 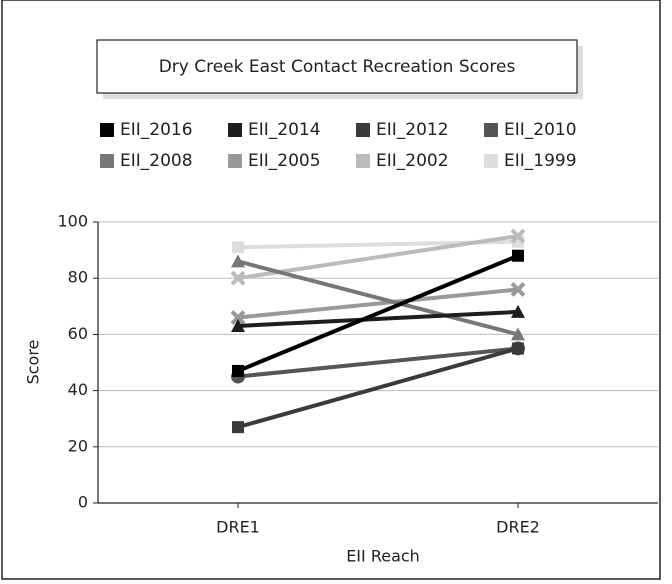 What do you see at coordinates (540, 130) in the screenshot?
I see `legend-label: EII_2010` at bounding box center [540, 130].